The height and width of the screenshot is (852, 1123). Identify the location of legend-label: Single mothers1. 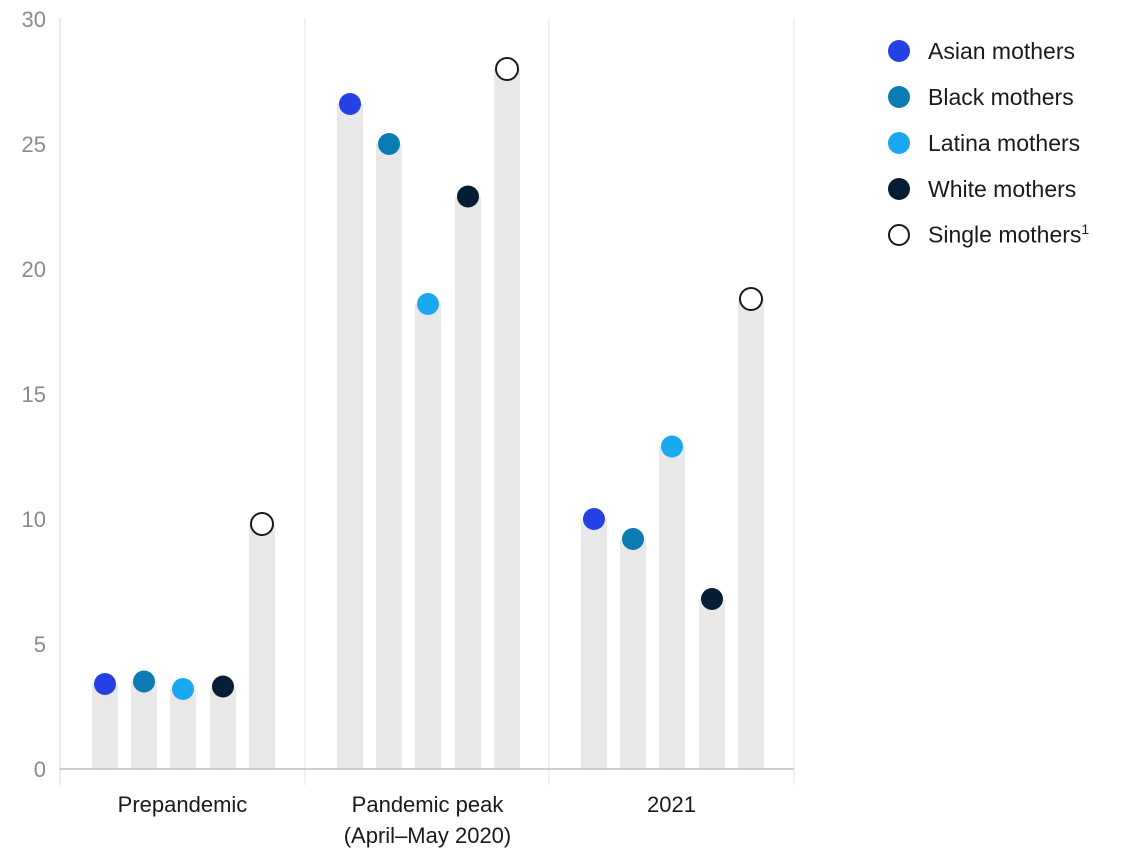
(1008, 235).